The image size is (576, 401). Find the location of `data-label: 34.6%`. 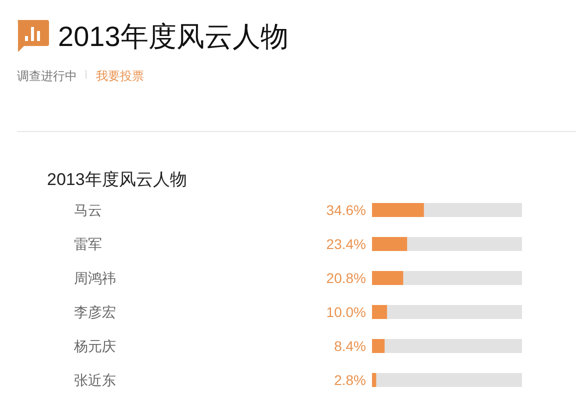

data-label: 34.6% is located at coordinates (346, 210).